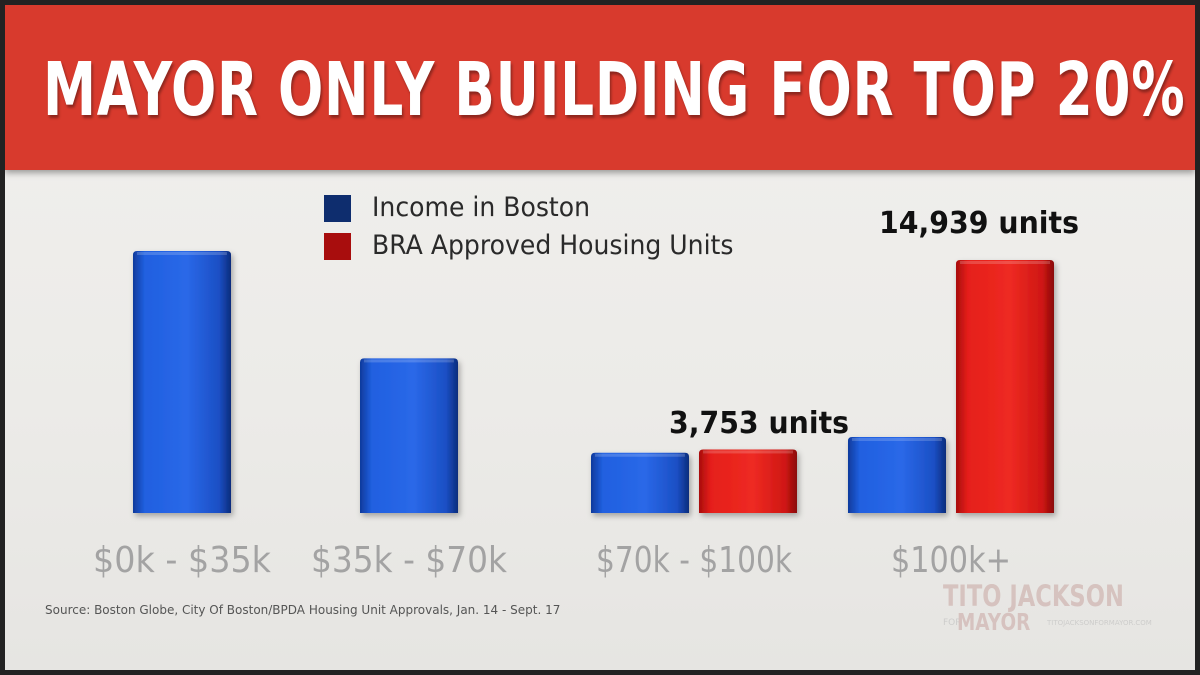  What do you see at coordinates (481, 207) in the screenshot?
I see `legend-label-income: Income in Boston` at bounding box center [481, 207].